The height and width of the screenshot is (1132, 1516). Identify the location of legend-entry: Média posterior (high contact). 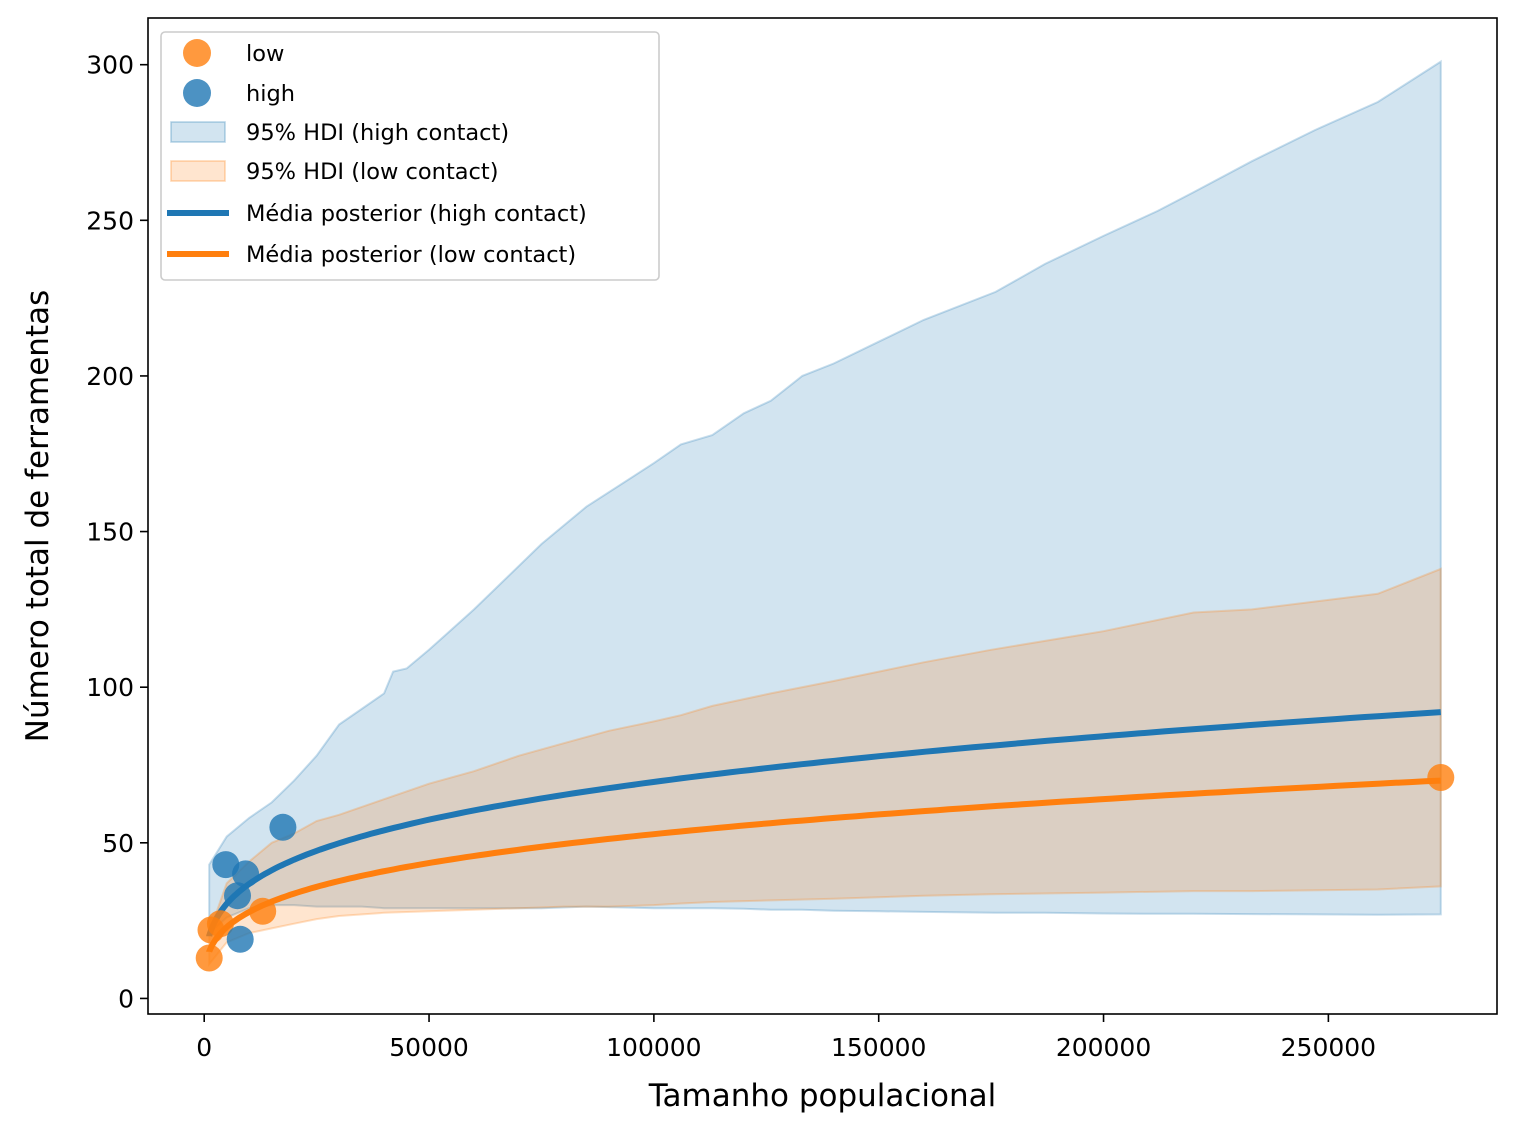
(377, 214).